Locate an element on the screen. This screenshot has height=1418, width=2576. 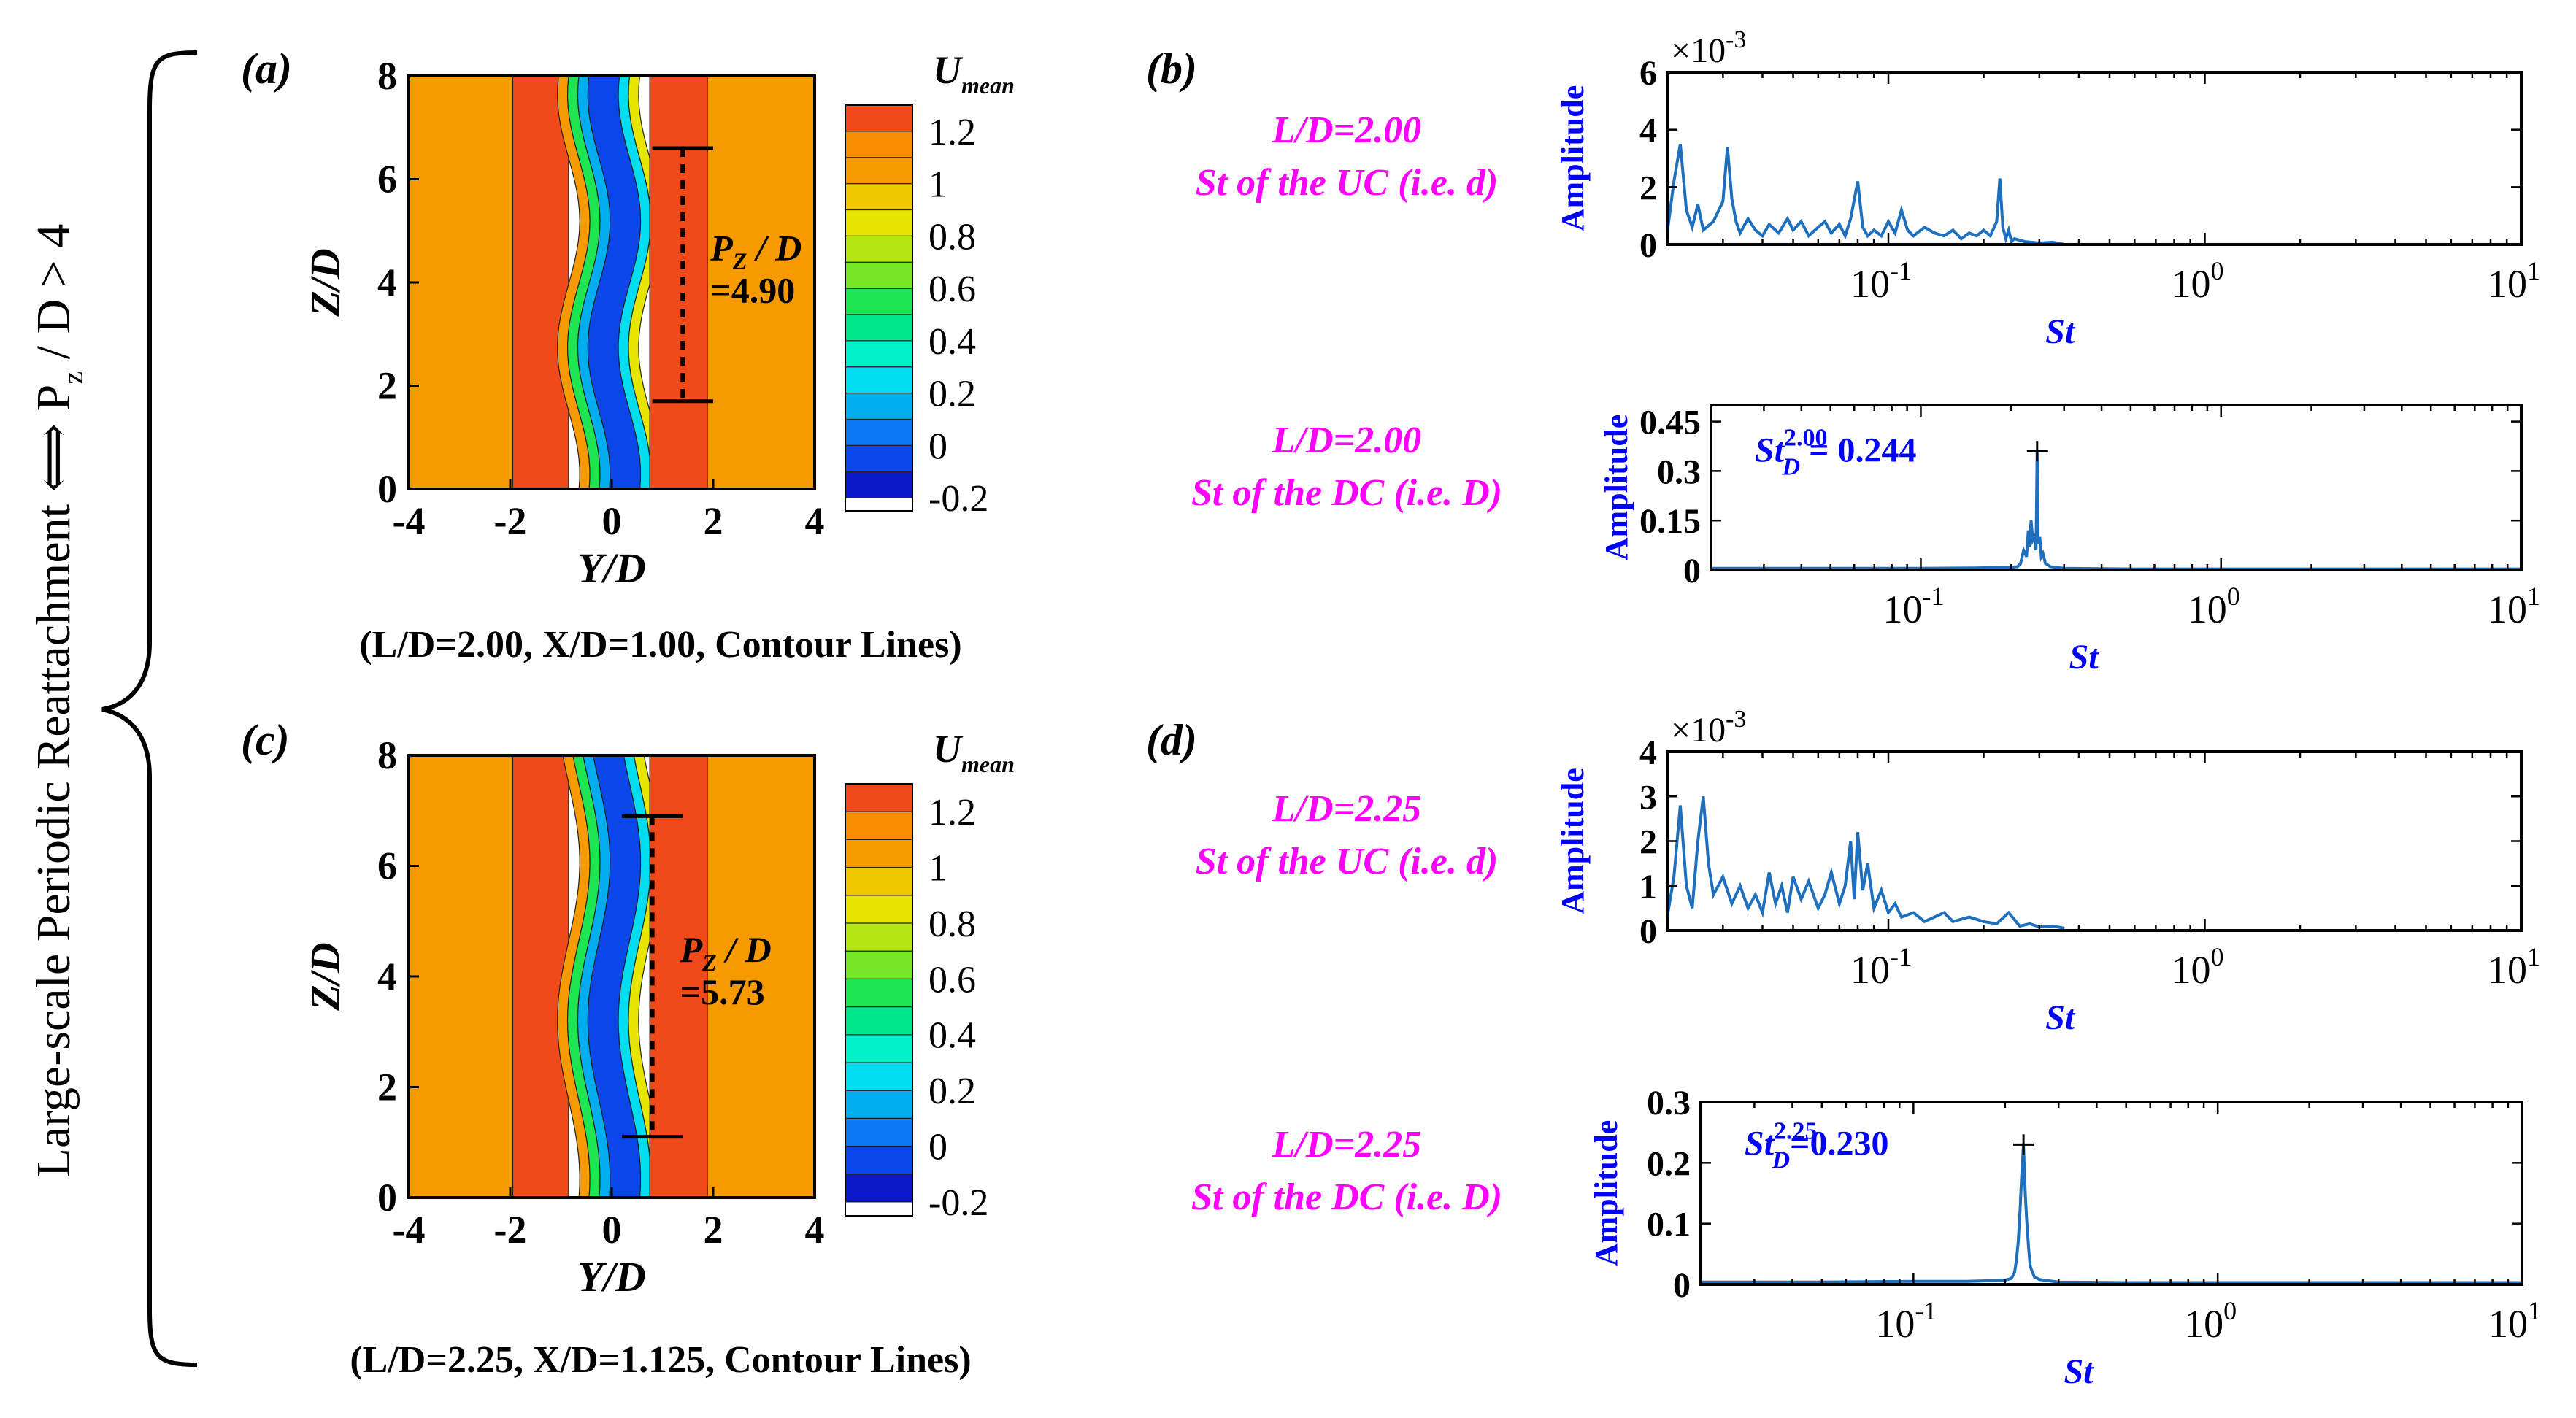
colorbar-tick-label: 0.6 is located at coordinates (952, 289).